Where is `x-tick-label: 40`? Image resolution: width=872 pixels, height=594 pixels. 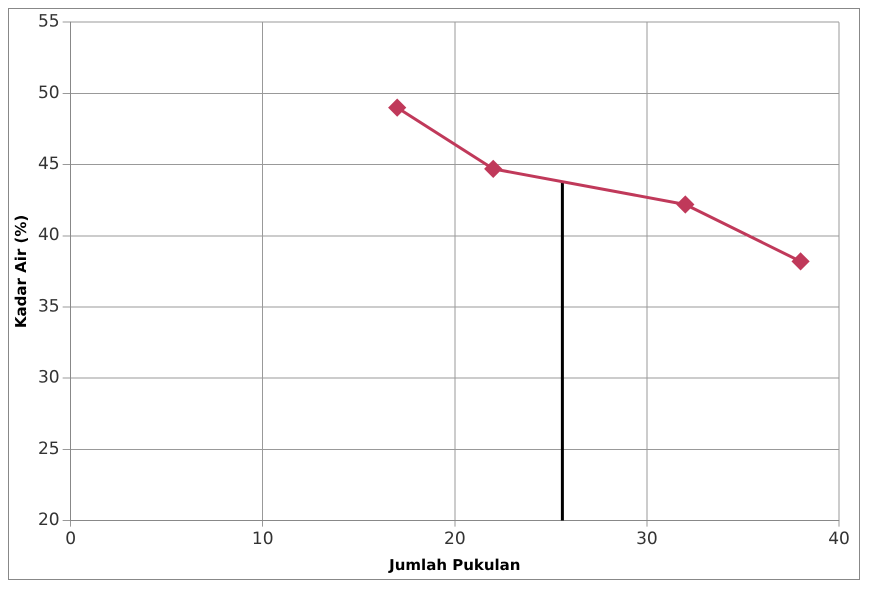
x-tick-label: 40 is located at coordinates (839, 539).